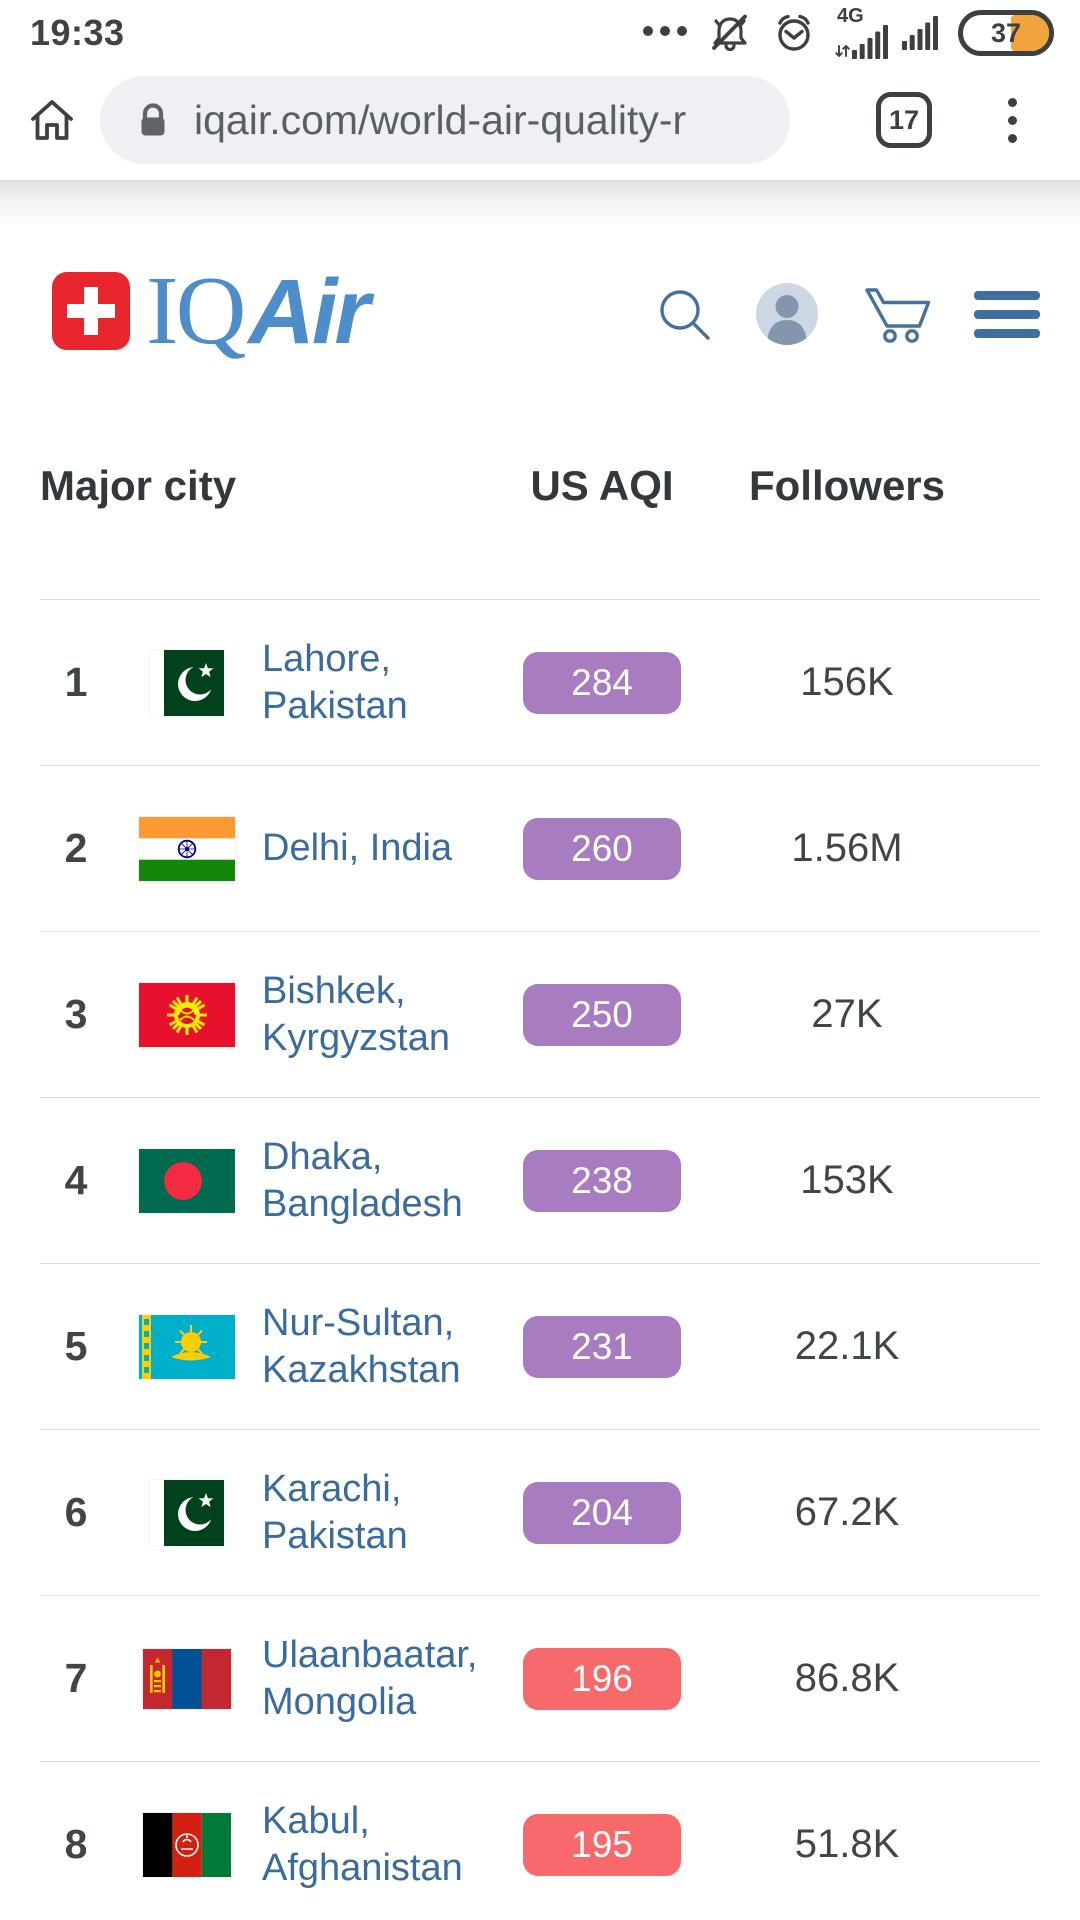 This screenshot has width=1080, height=1920. Describe the element at coordinates (76, 1512) in the screenshot. I see `row-rank: 6` at that location.